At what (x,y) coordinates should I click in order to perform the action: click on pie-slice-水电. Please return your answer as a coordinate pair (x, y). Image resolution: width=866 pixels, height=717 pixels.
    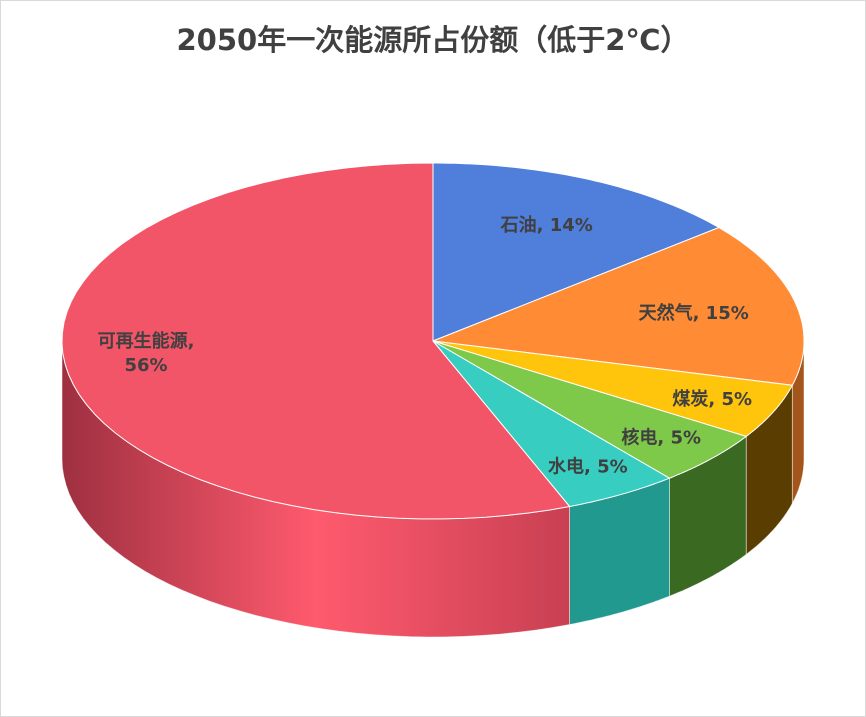
    Looking at the image, I should click on (551, 424).